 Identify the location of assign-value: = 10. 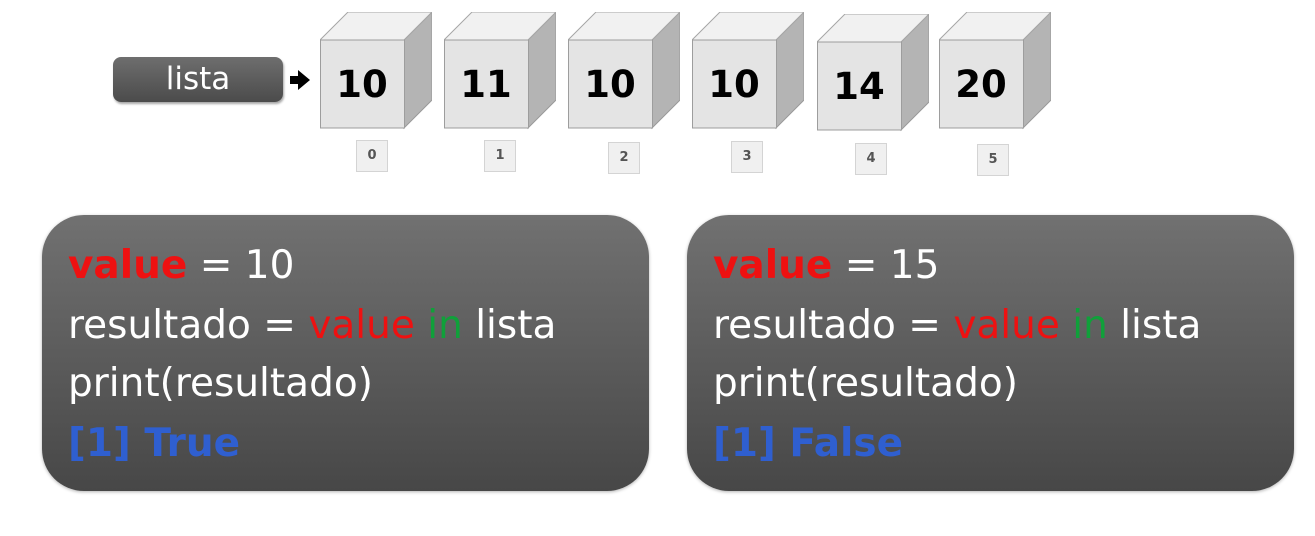
(241, 265).